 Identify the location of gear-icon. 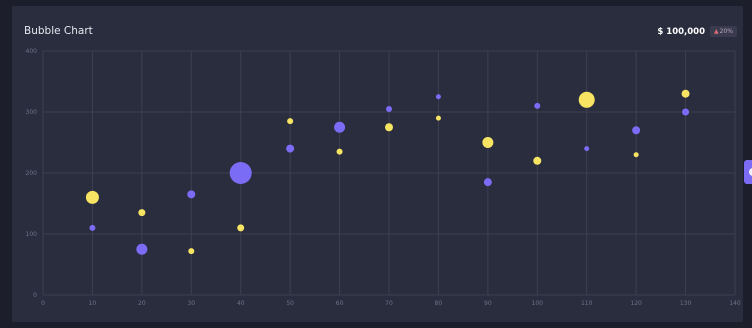
(750, 172).